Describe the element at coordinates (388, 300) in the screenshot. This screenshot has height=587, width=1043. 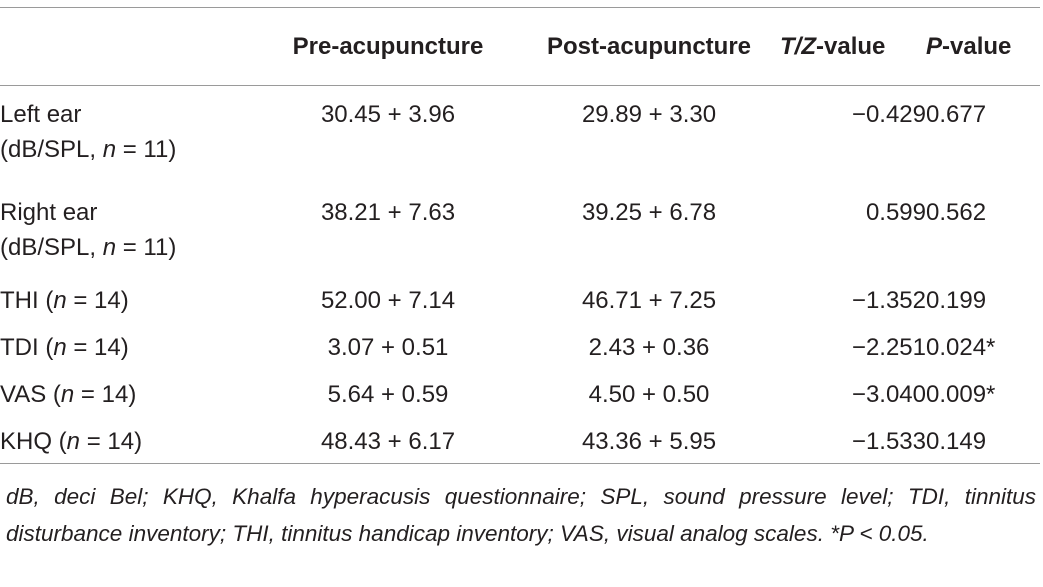
I see `cell-pre: 52.00 + 7.14` at that location.